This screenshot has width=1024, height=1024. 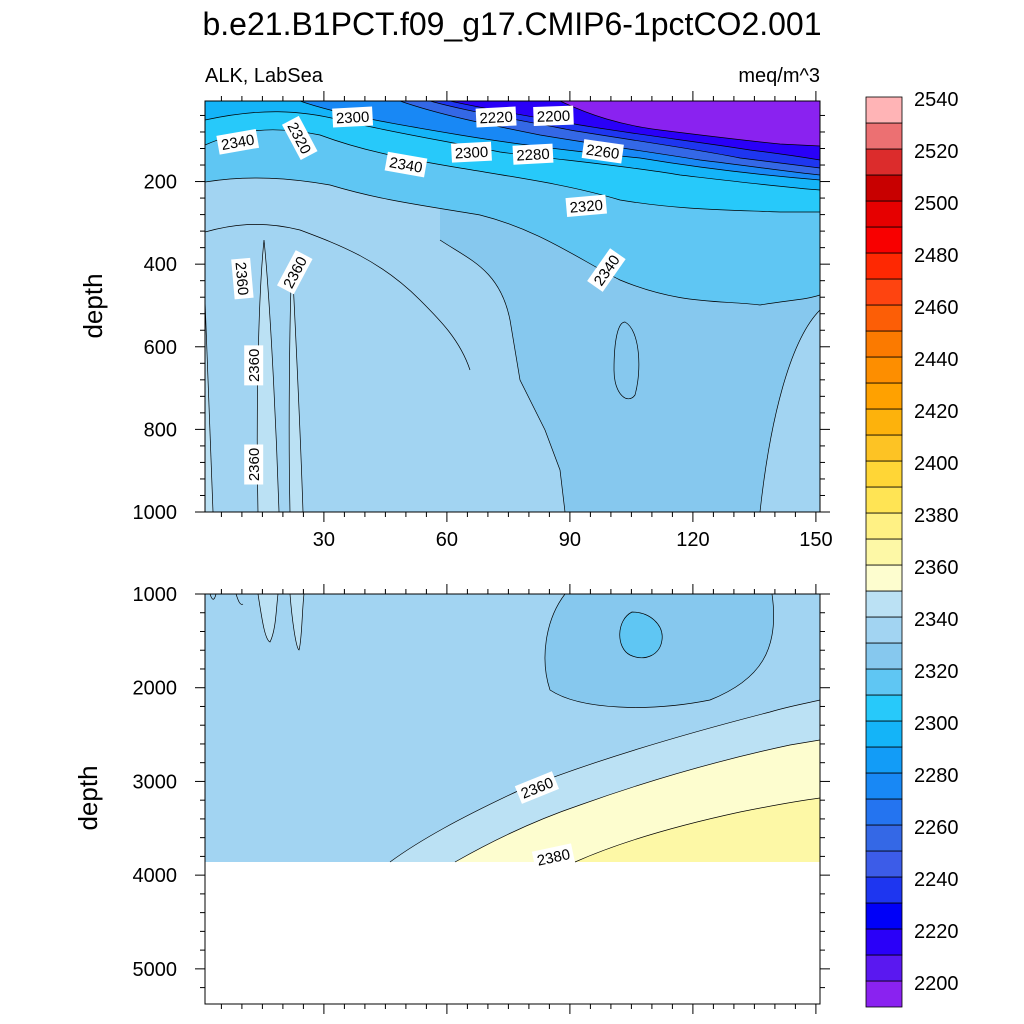 What do you see at coordinates (936, 100) in the screenshot?
I see `colorbar-label: 2540` at bounding box center [936, 100].